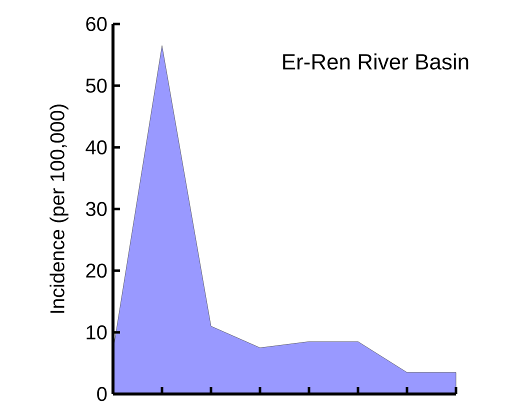 Image resolution: width=519 pixels, height=410 pixels. I want to click on y-tick-label: 20, so click(96, 271).